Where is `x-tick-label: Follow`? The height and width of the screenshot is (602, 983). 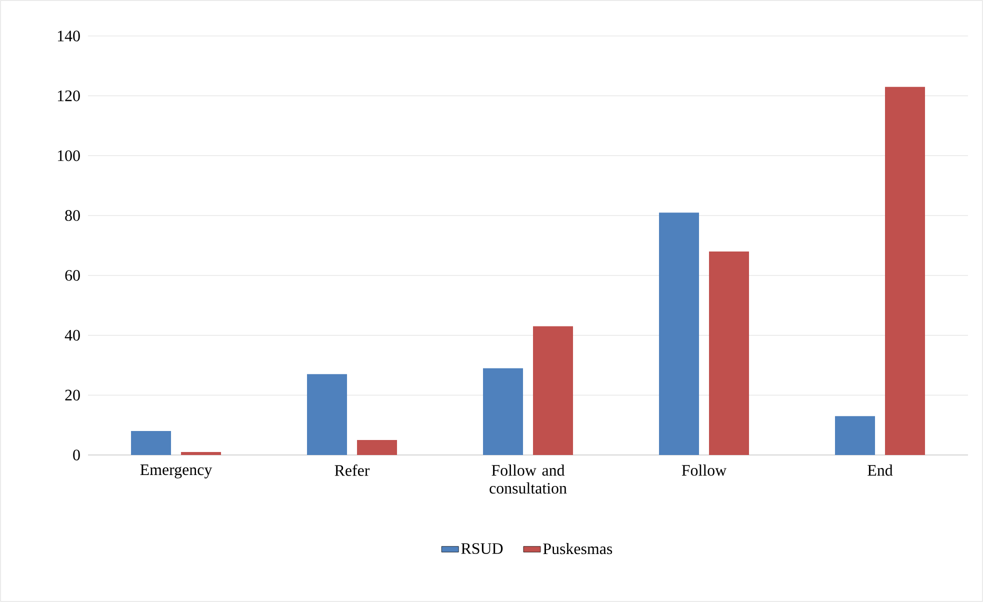 x-tick-label: Follow is located at coordinates (704, 470).